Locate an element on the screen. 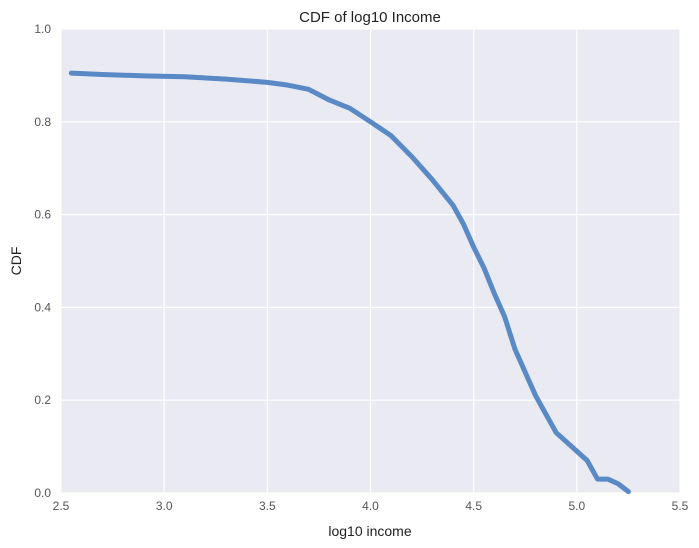 Image resolution: width=699 pixels, height=548 pixels. y-tick-label: 1.0 is located at coordinates (42, 29).